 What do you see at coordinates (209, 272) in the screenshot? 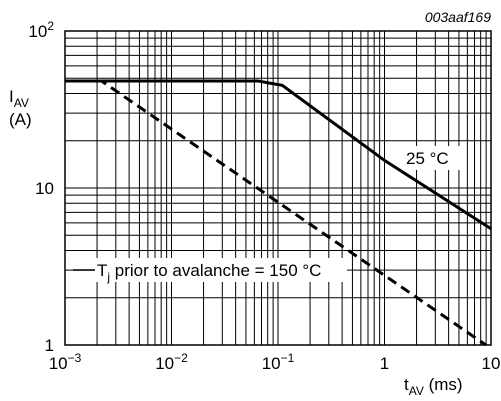
I see `legend-150c: Tj prior to avalanche = 150 °C` at bounding box center [209, 272].